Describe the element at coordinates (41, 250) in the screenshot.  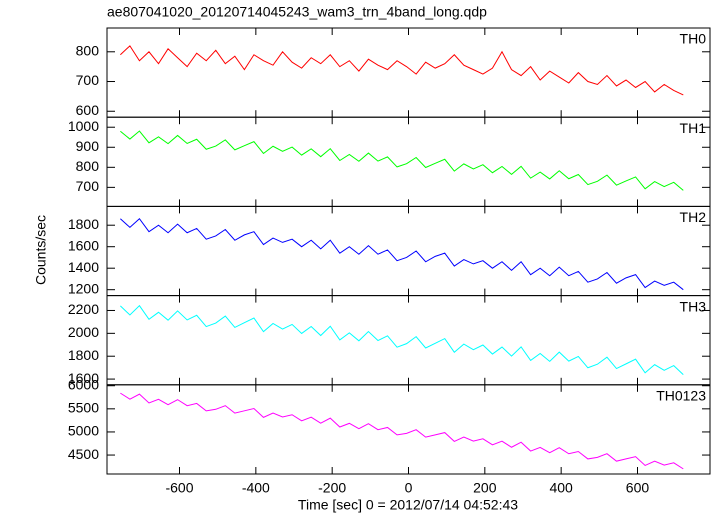
I see `y-axis-label: Counts/sec` at that location.